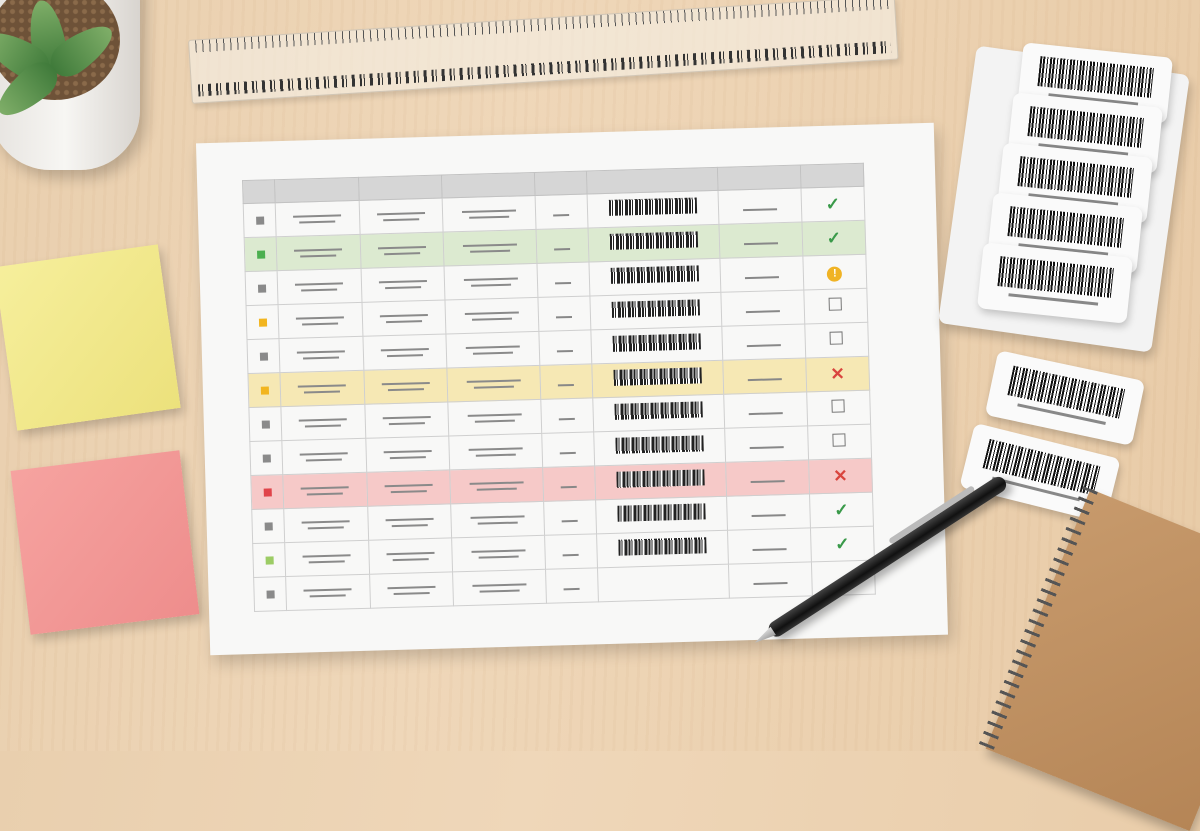 This screenshot has height=831, width=1200. I want to click on status-cell: !, so click(834, 272).